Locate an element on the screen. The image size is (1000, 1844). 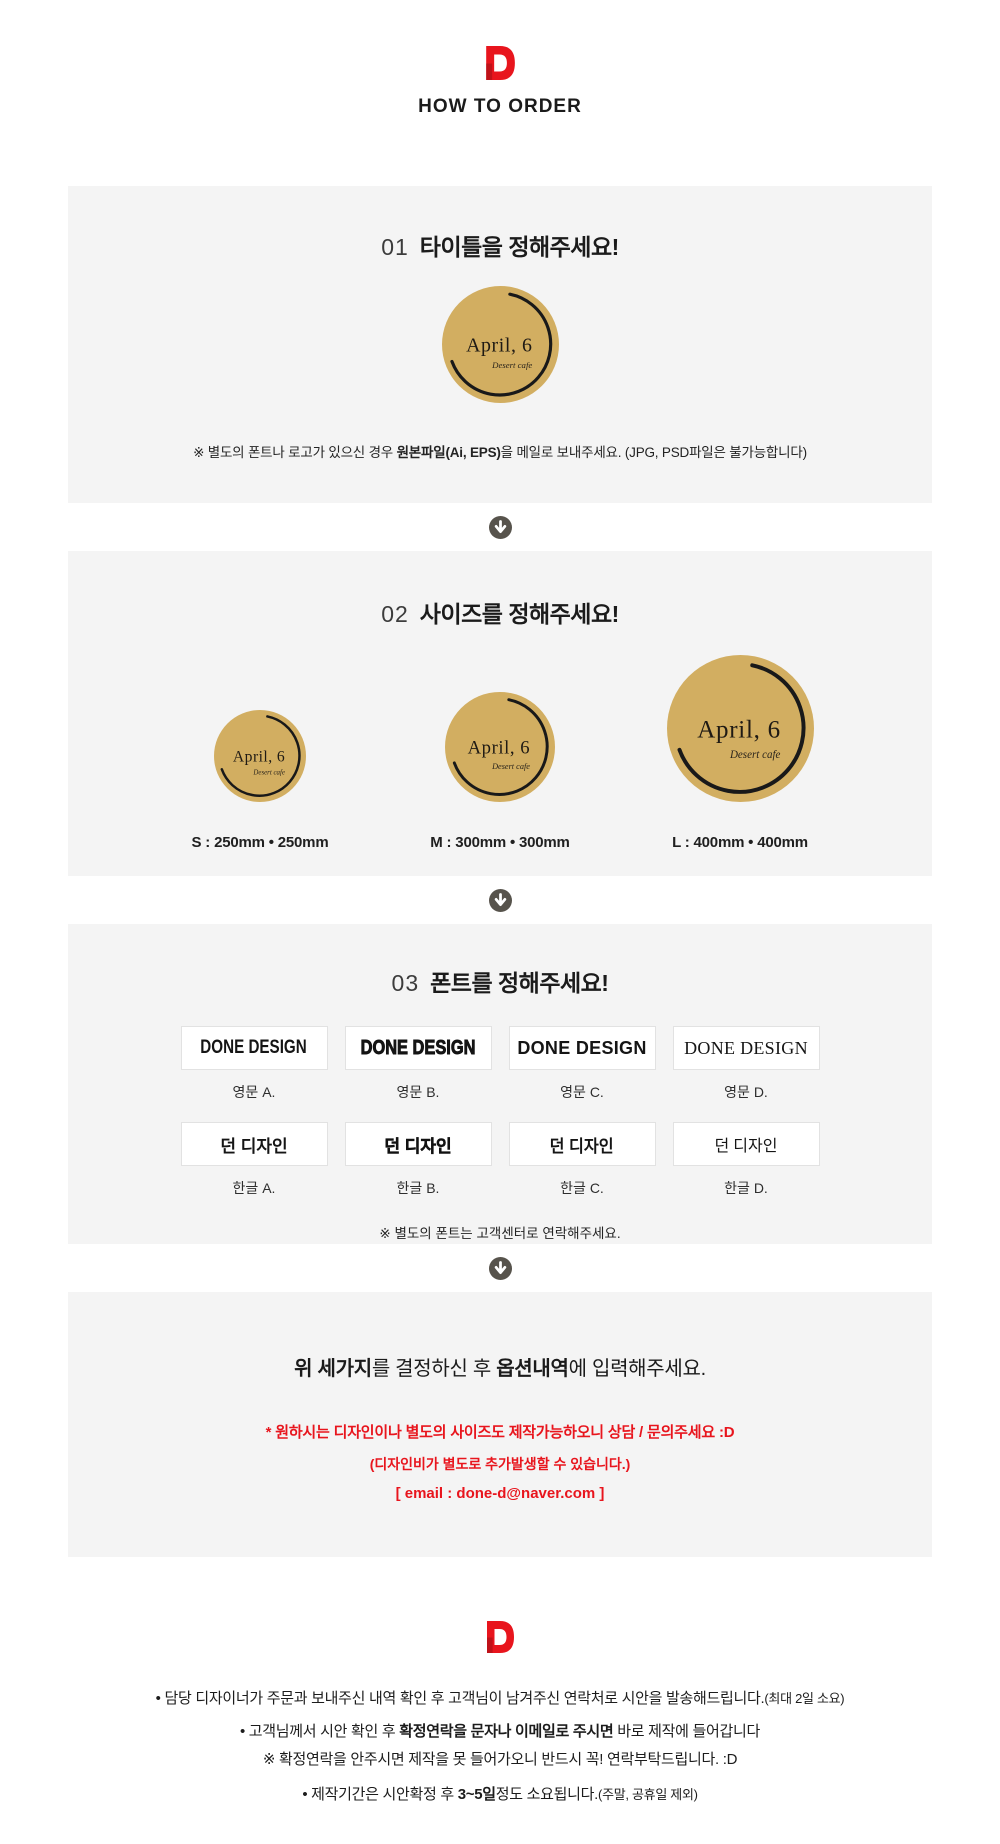
sample-badge-wrap: April, 6 Desert cafe is located at coordinates (500, 344).